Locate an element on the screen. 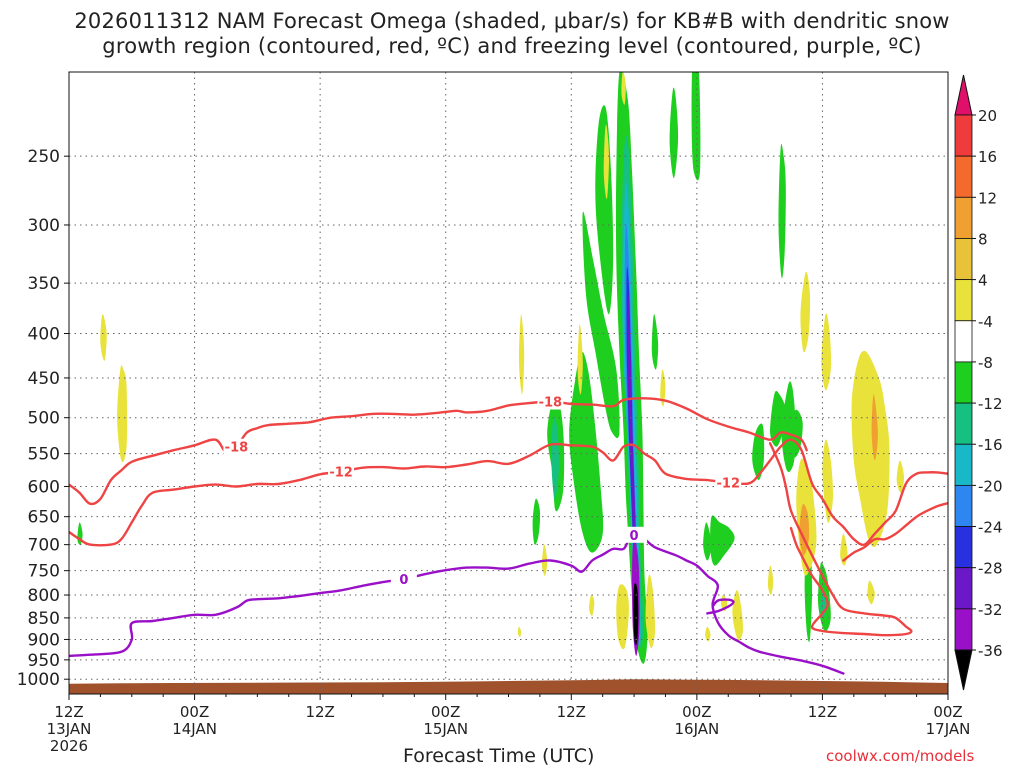 This screenshot has height=768, width=1024. colorbar-label-1: 16 is located at coordinates (987, 157).